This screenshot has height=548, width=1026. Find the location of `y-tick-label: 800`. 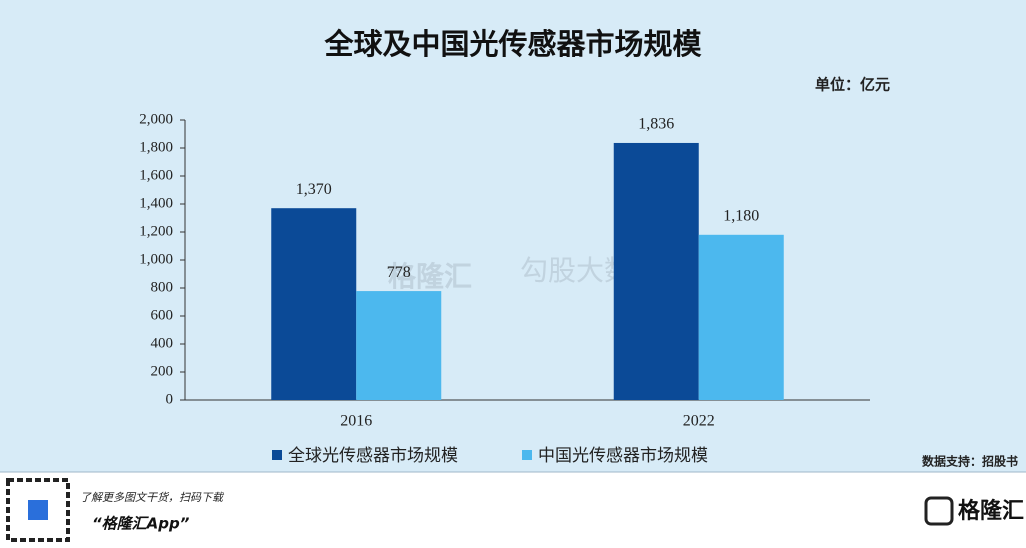

y-tick-label: 800 is located at coordinates (162, 287).